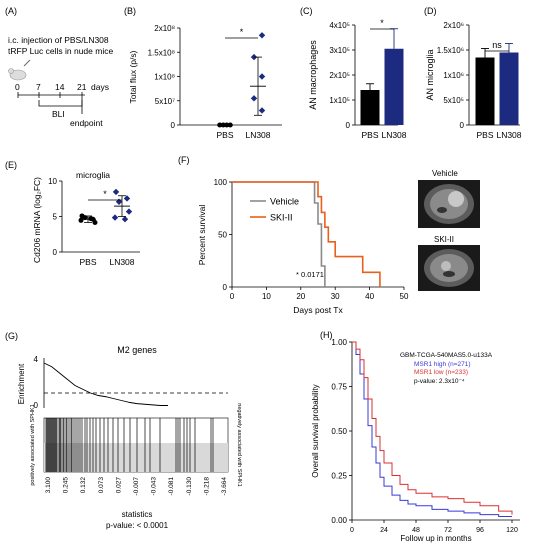 This screenshot has height=550, width=548. Describe the element at coordinates (335, 296) in the screenshot. I see `chart-f-x-tick-label: 30` at that location.